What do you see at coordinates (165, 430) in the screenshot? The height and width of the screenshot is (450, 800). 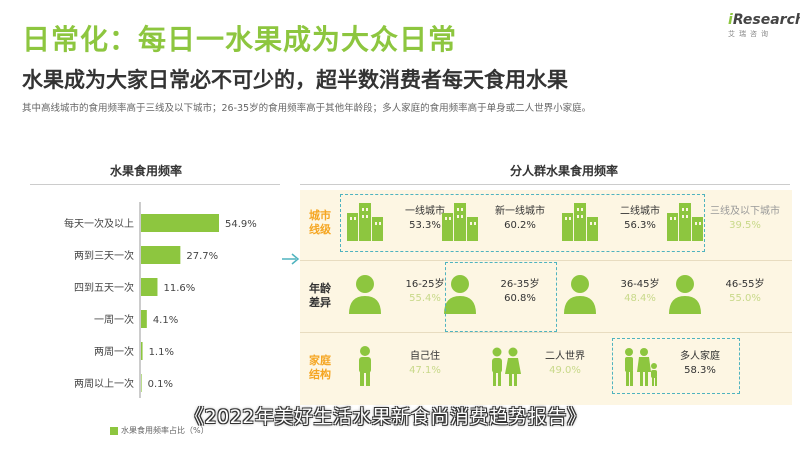 I see `legend-label: 水果食用频率占比（%）` at bounding box center [165, 430].